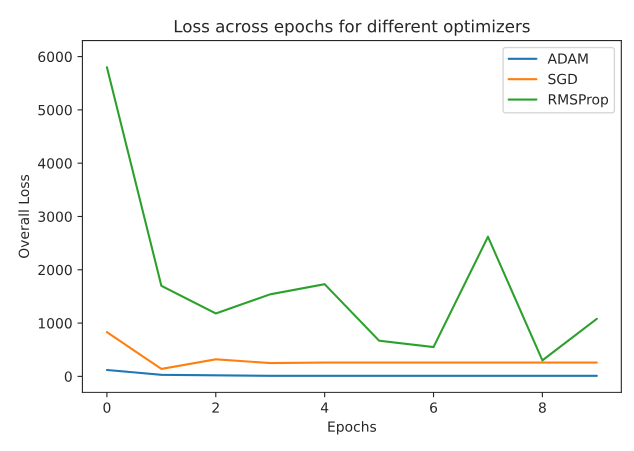 The image size is (634, 451). I want to click on x-tick-label: 8, so click(542, 407).